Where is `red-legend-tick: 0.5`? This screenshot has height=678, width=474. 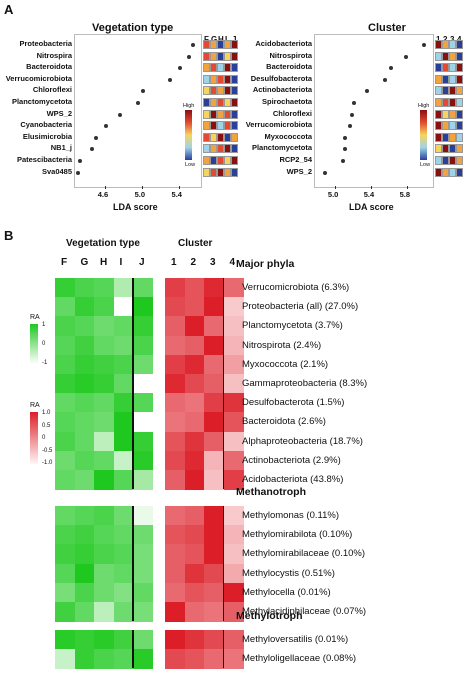
red-legend-tick: 0.5 is located at coordinates (46, 425).